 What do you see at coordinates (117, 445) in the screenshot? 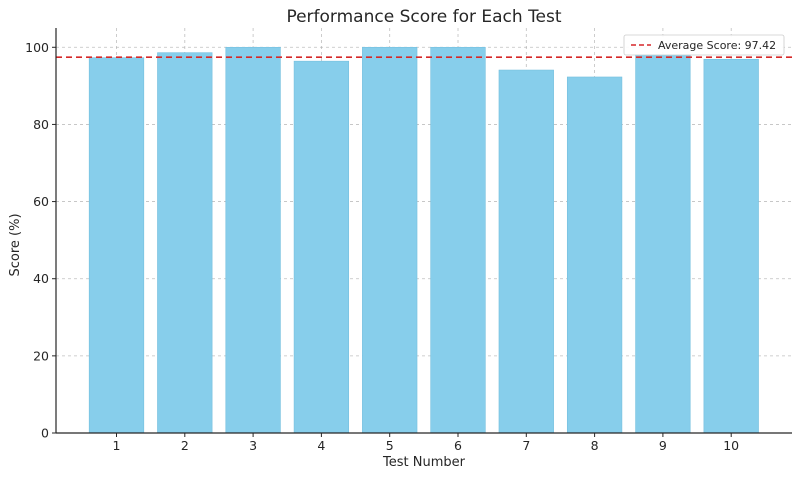
I see `x-tick-label: 1` at bounding box center [117, 445].